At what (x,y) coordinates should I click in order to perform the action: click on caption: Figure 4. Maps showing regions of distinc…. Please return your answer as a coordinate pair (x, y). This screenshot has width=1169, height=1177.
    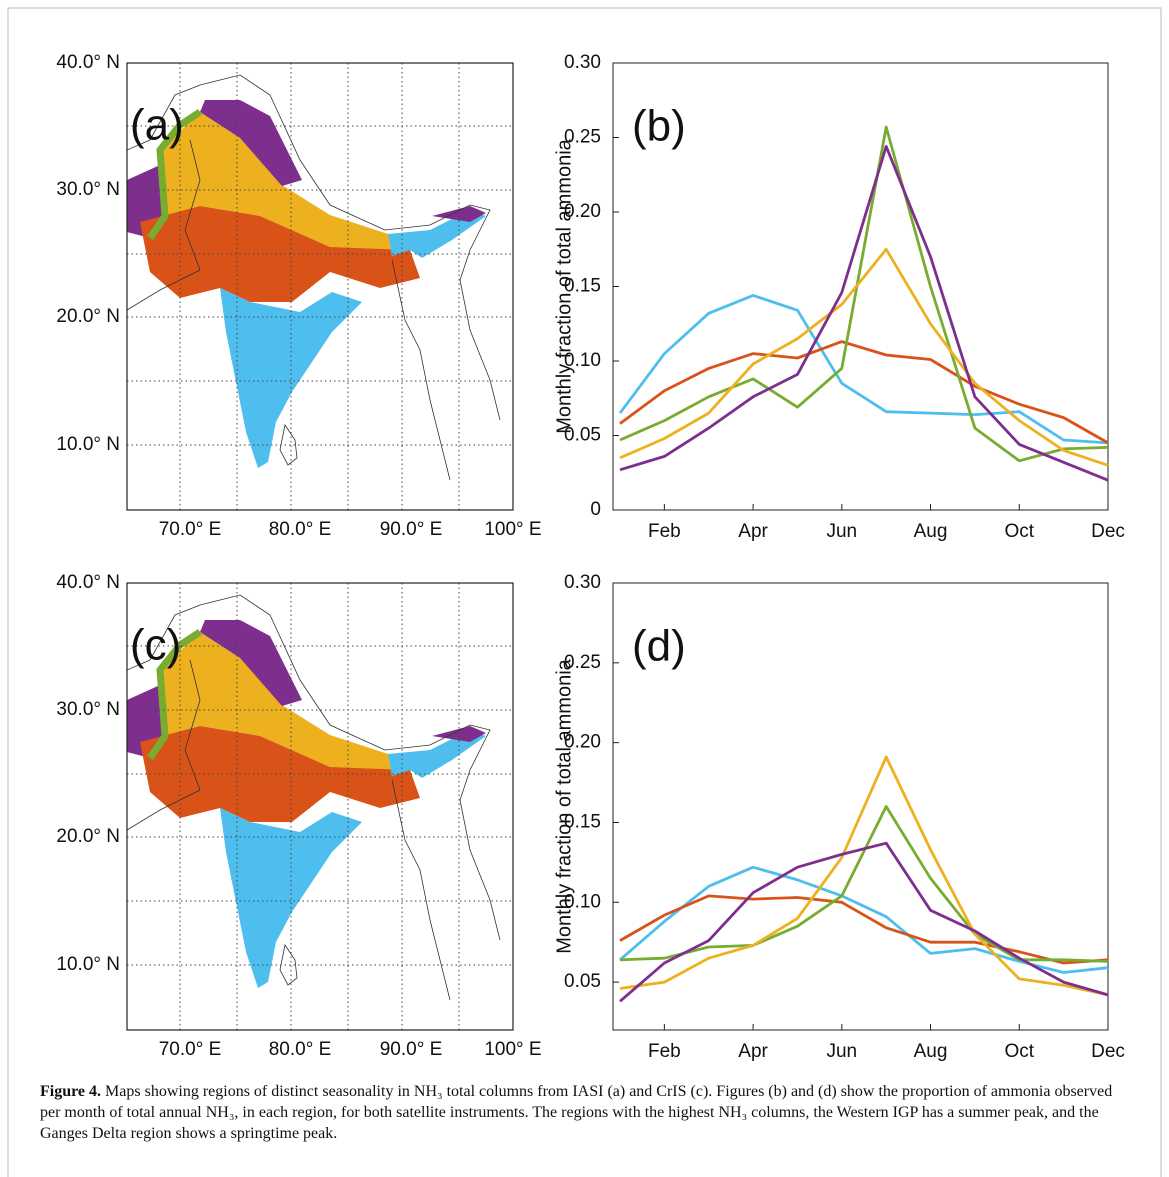
    Looking at the image, I should click on (587, 1112).